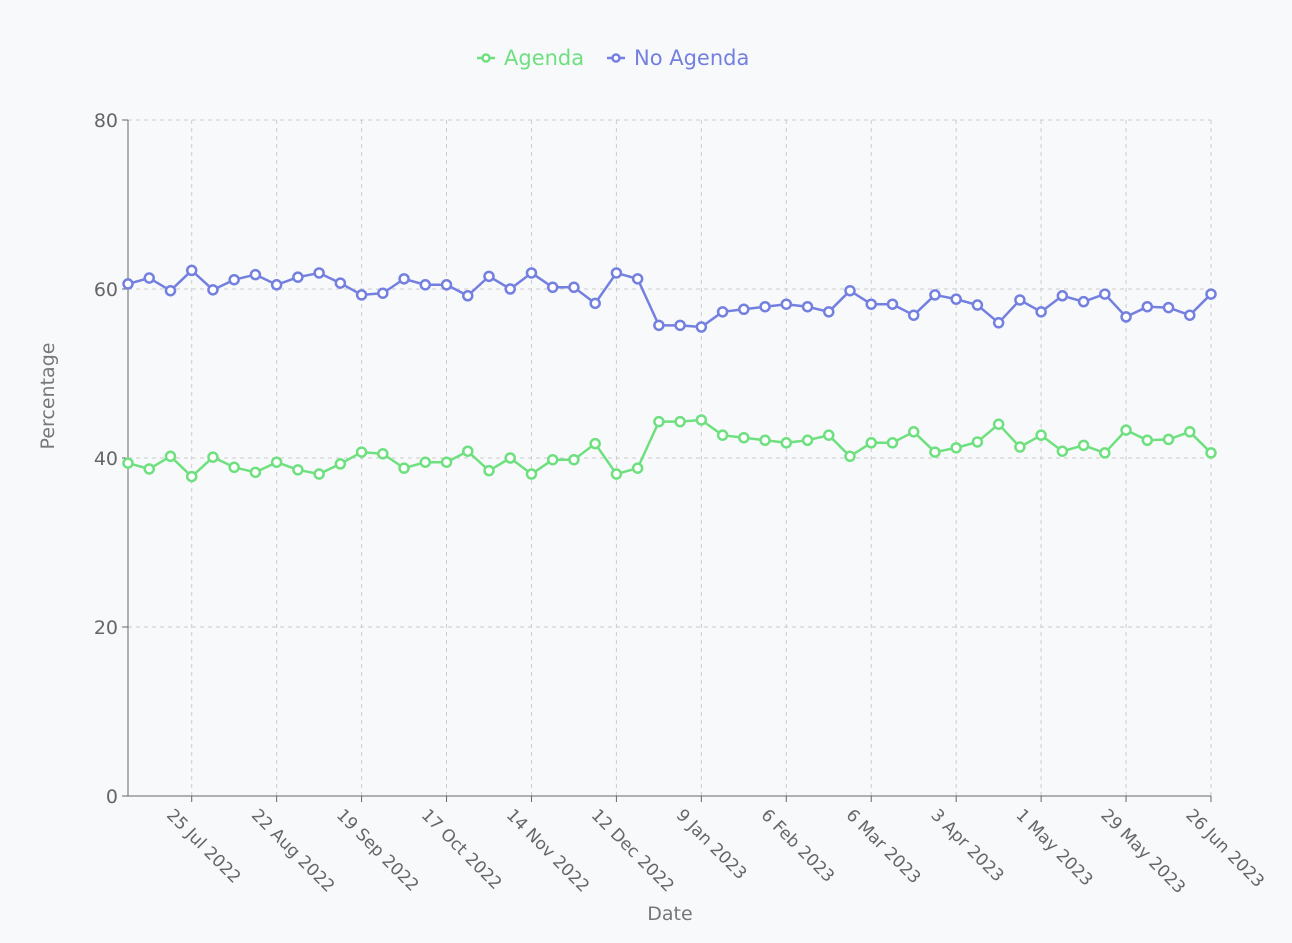  Describe the element at coordinates (48, 396) in the screenshot. I see `y-axis-title: Percentage` at that location.